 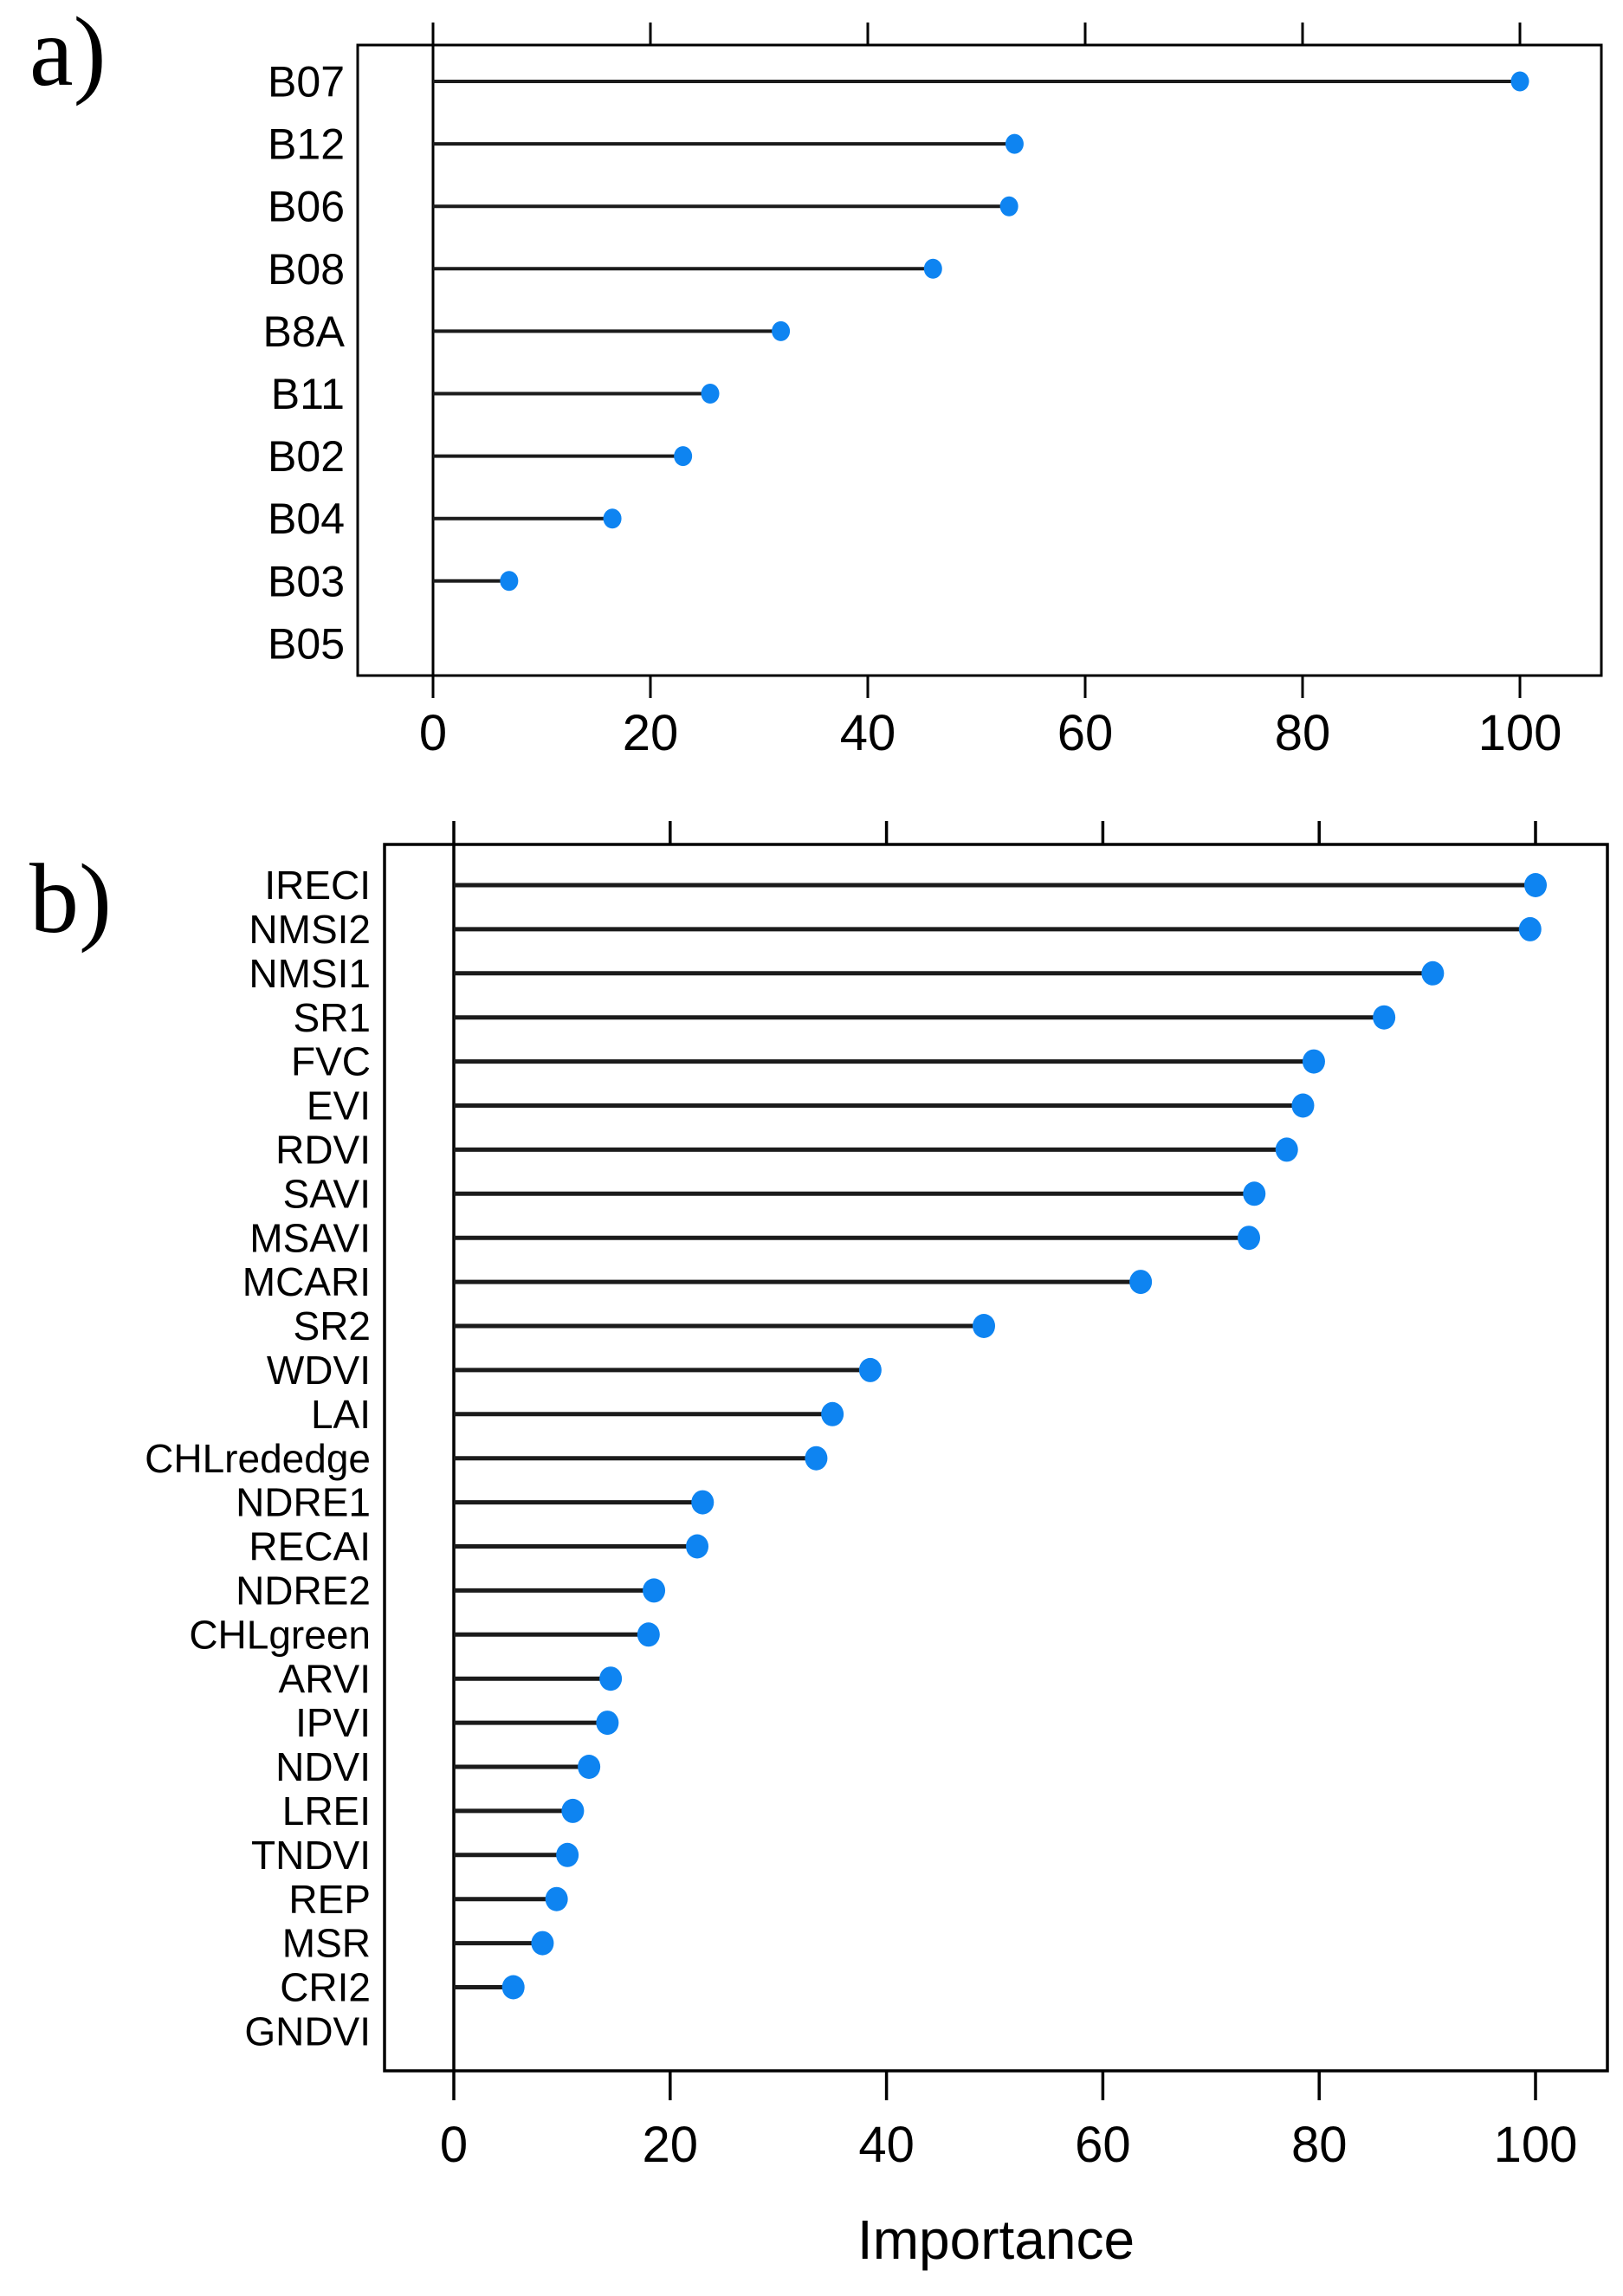 I want to click on category-label-MSR: MSR, so click(x=327, y=1944).